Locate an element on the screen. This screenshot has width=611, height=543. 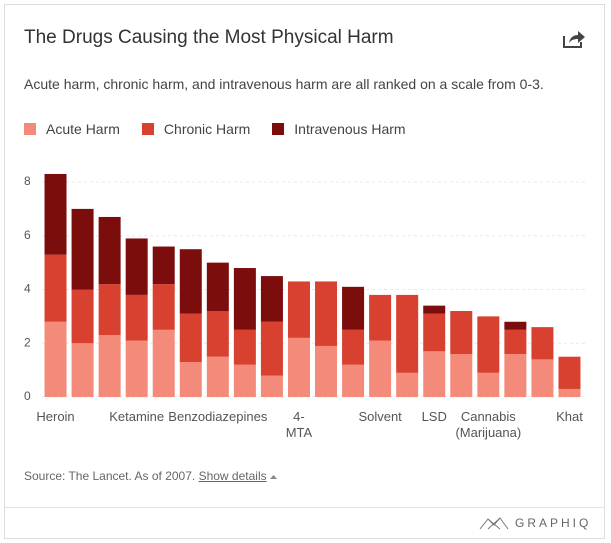
y-tick-label: 0 is located at coordinates (27, 396).